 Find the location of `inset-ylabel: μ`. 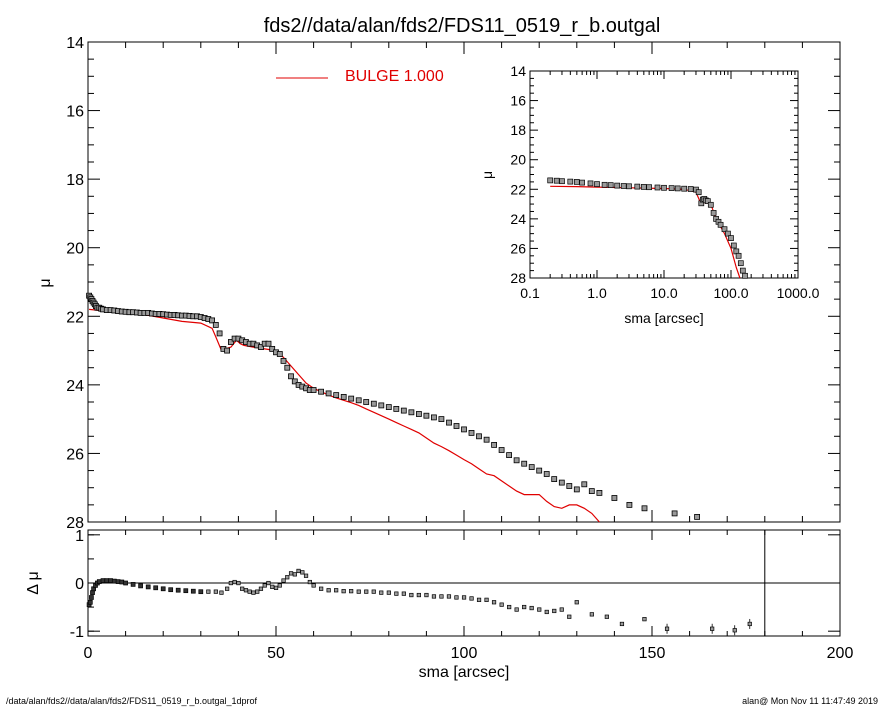

inset-ylabel: μ is located at coordinates (487, 175).